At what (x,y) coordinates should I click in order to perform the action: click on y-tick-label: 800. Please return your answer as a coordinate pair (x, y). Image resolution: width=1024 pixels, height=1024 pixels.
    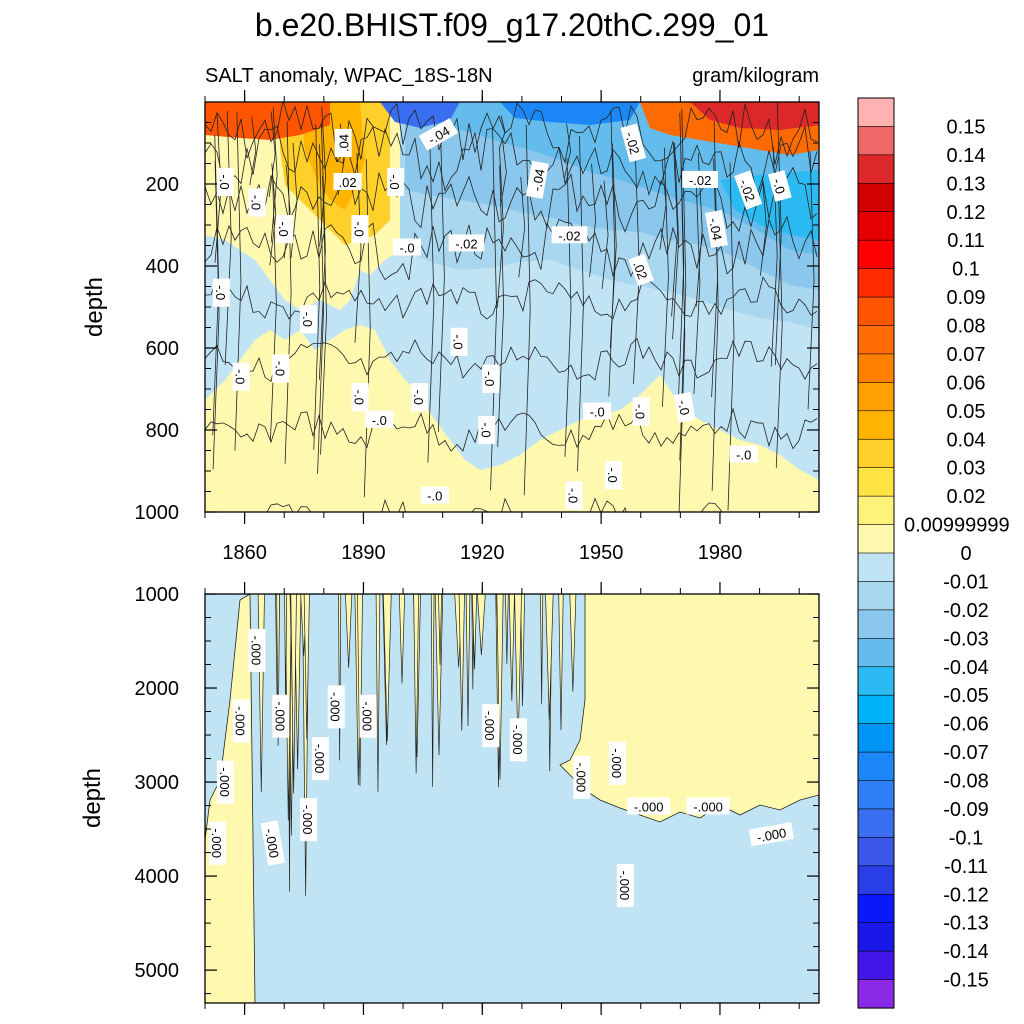
    Looking at the image, I should click on (162, 431).